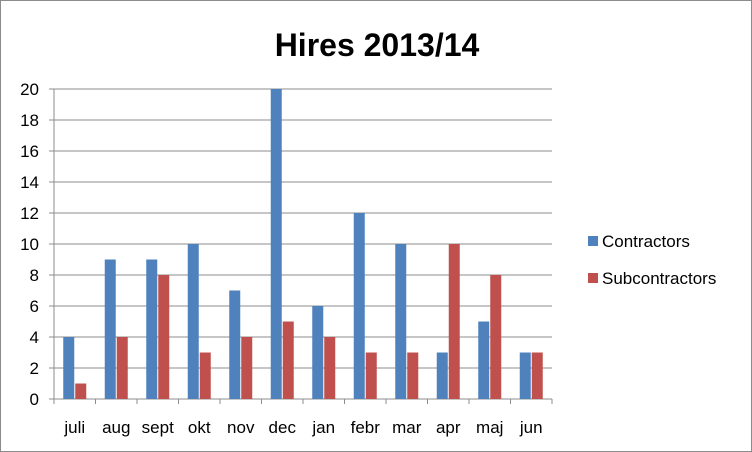 The width and height of the screenshot is (752, 452). Describe the element at coordinates (199, 427) in the screenshot. I see `x-tick-label: okt` at that location.